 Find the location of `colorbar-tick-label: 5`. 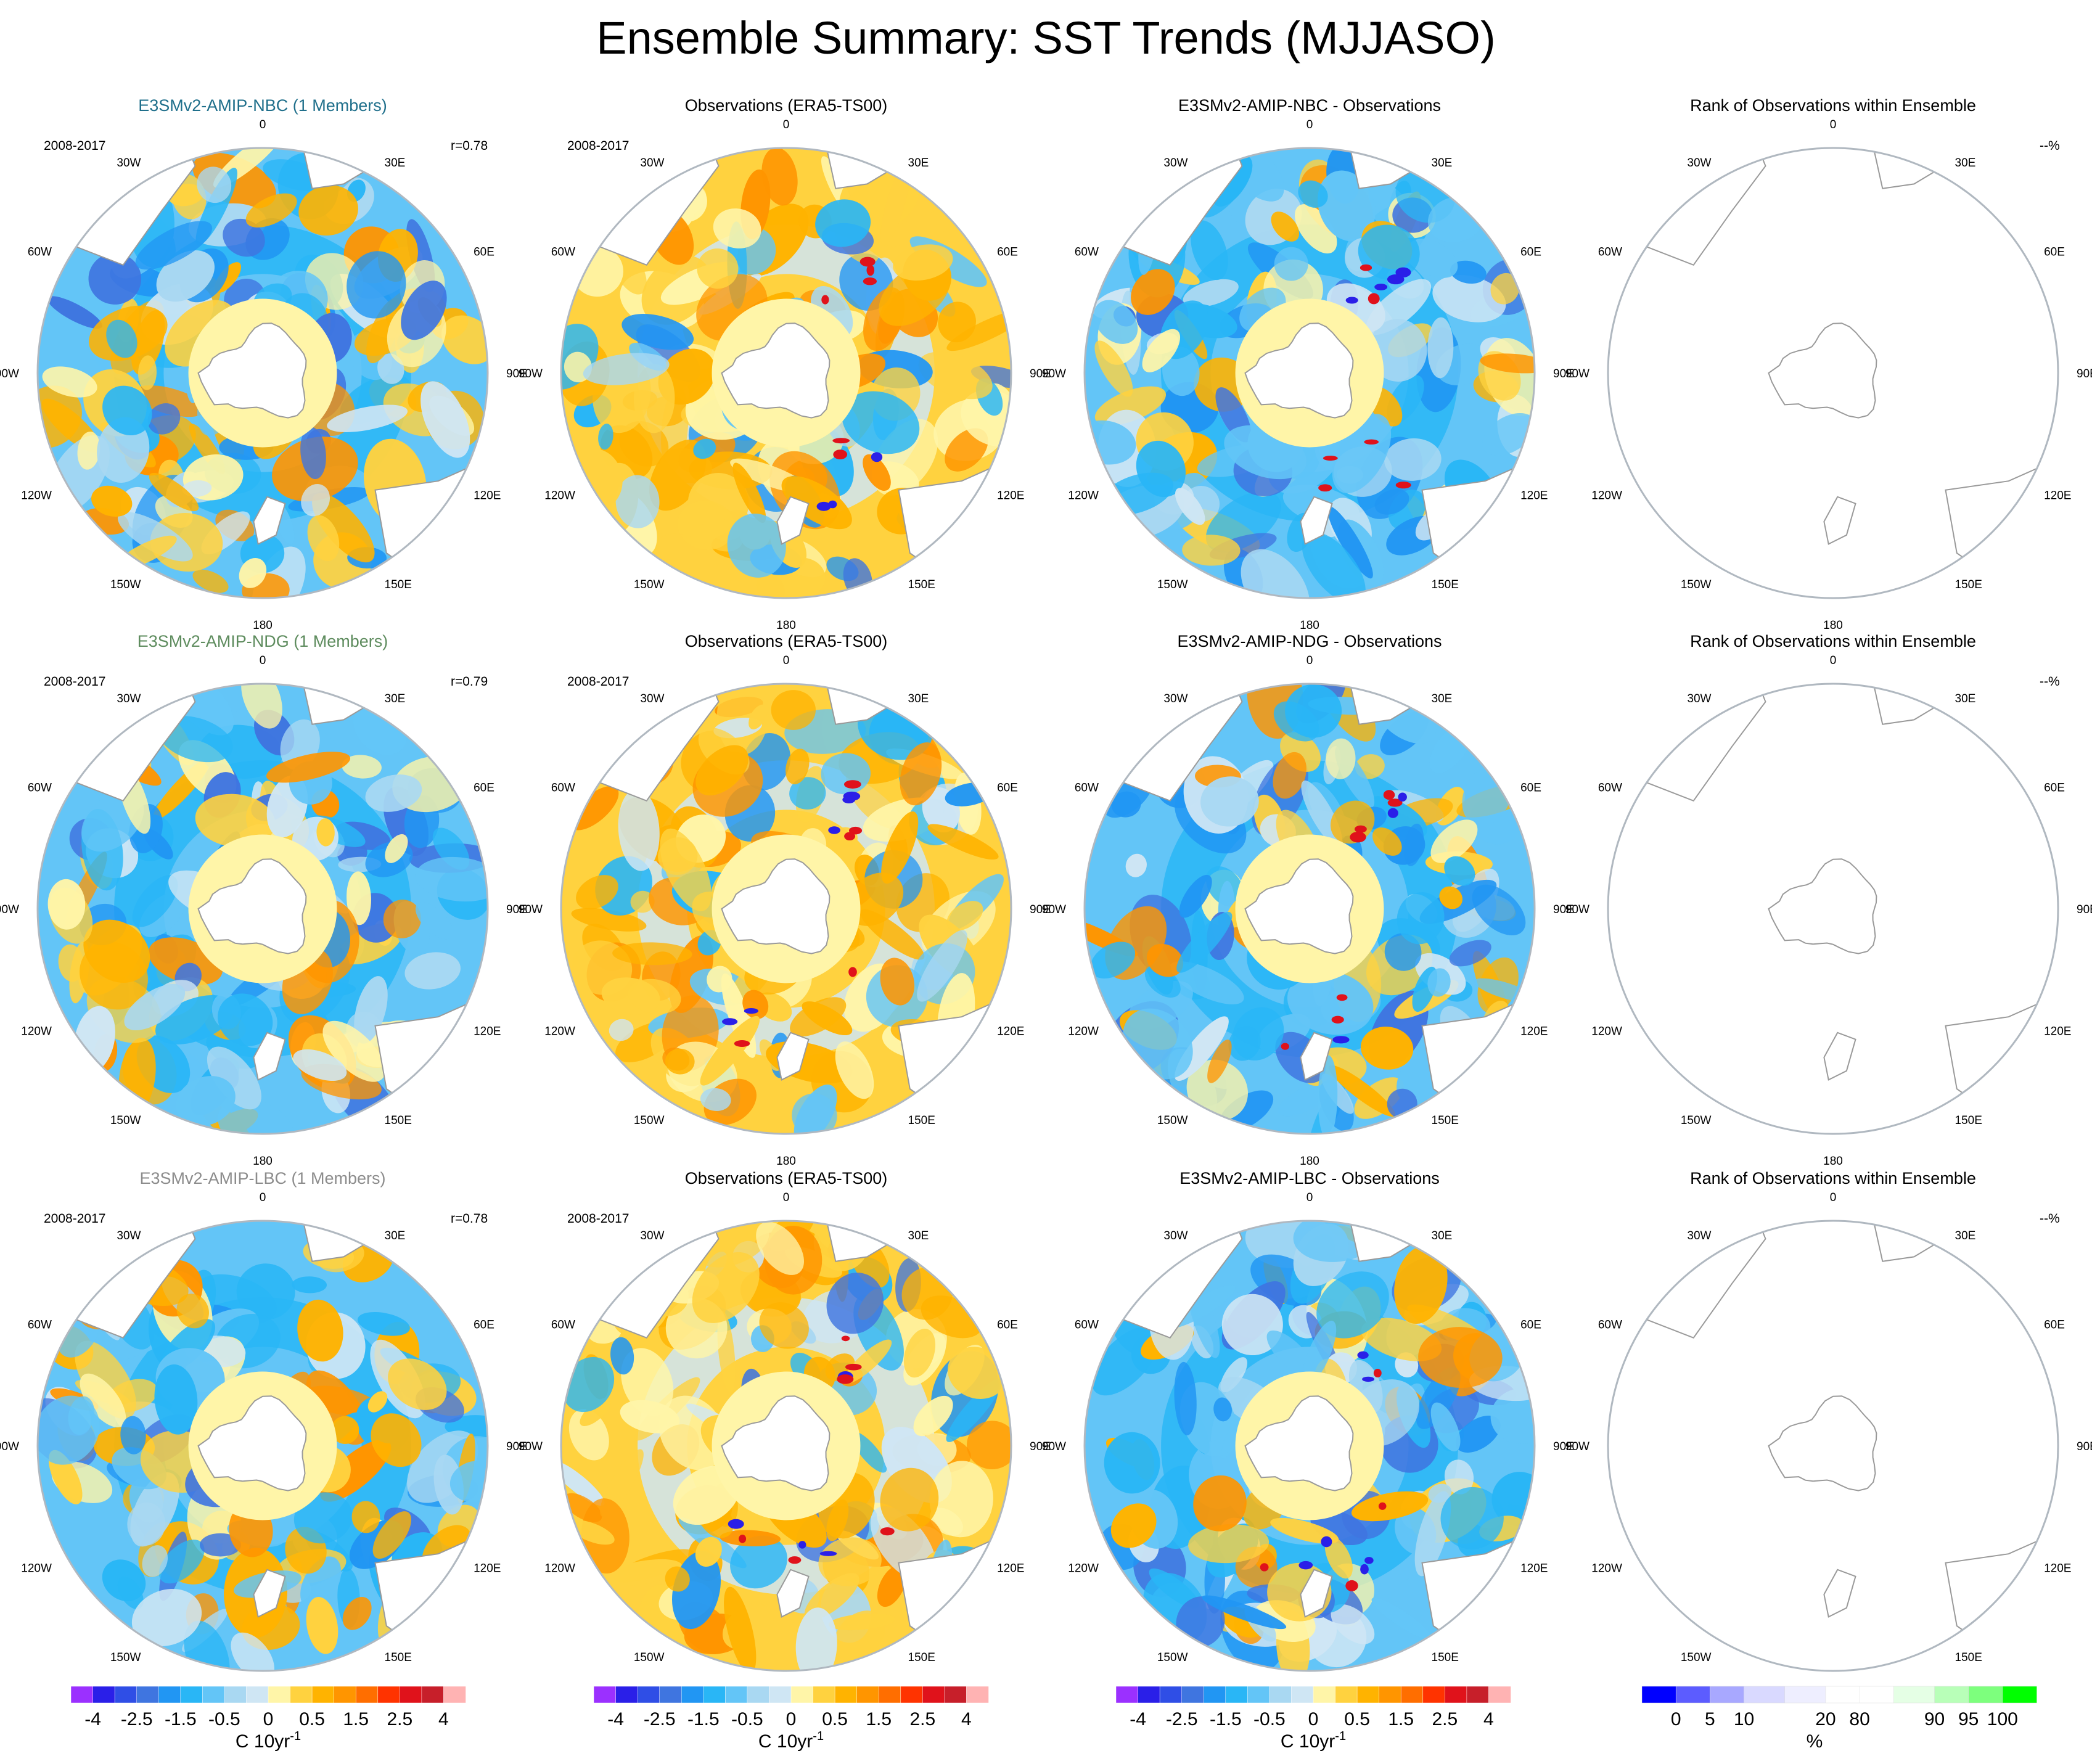

colorbar-tick-label: 5 is located at coordinates (1710, 1719).